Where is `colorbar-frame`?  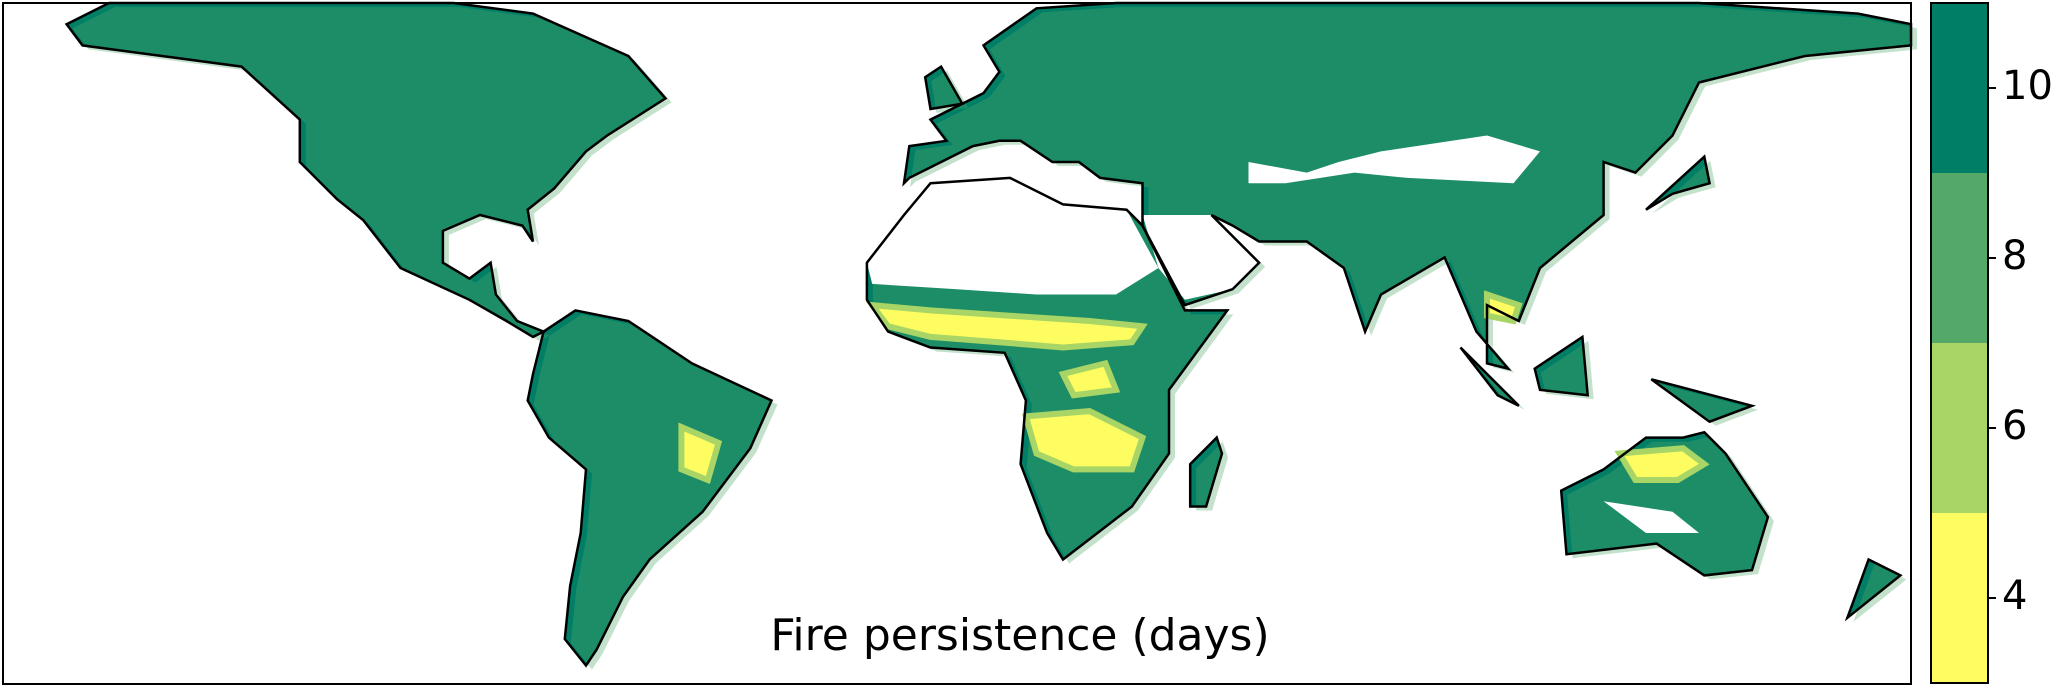
colorbar-frame is located at coordinates (1959, 343).